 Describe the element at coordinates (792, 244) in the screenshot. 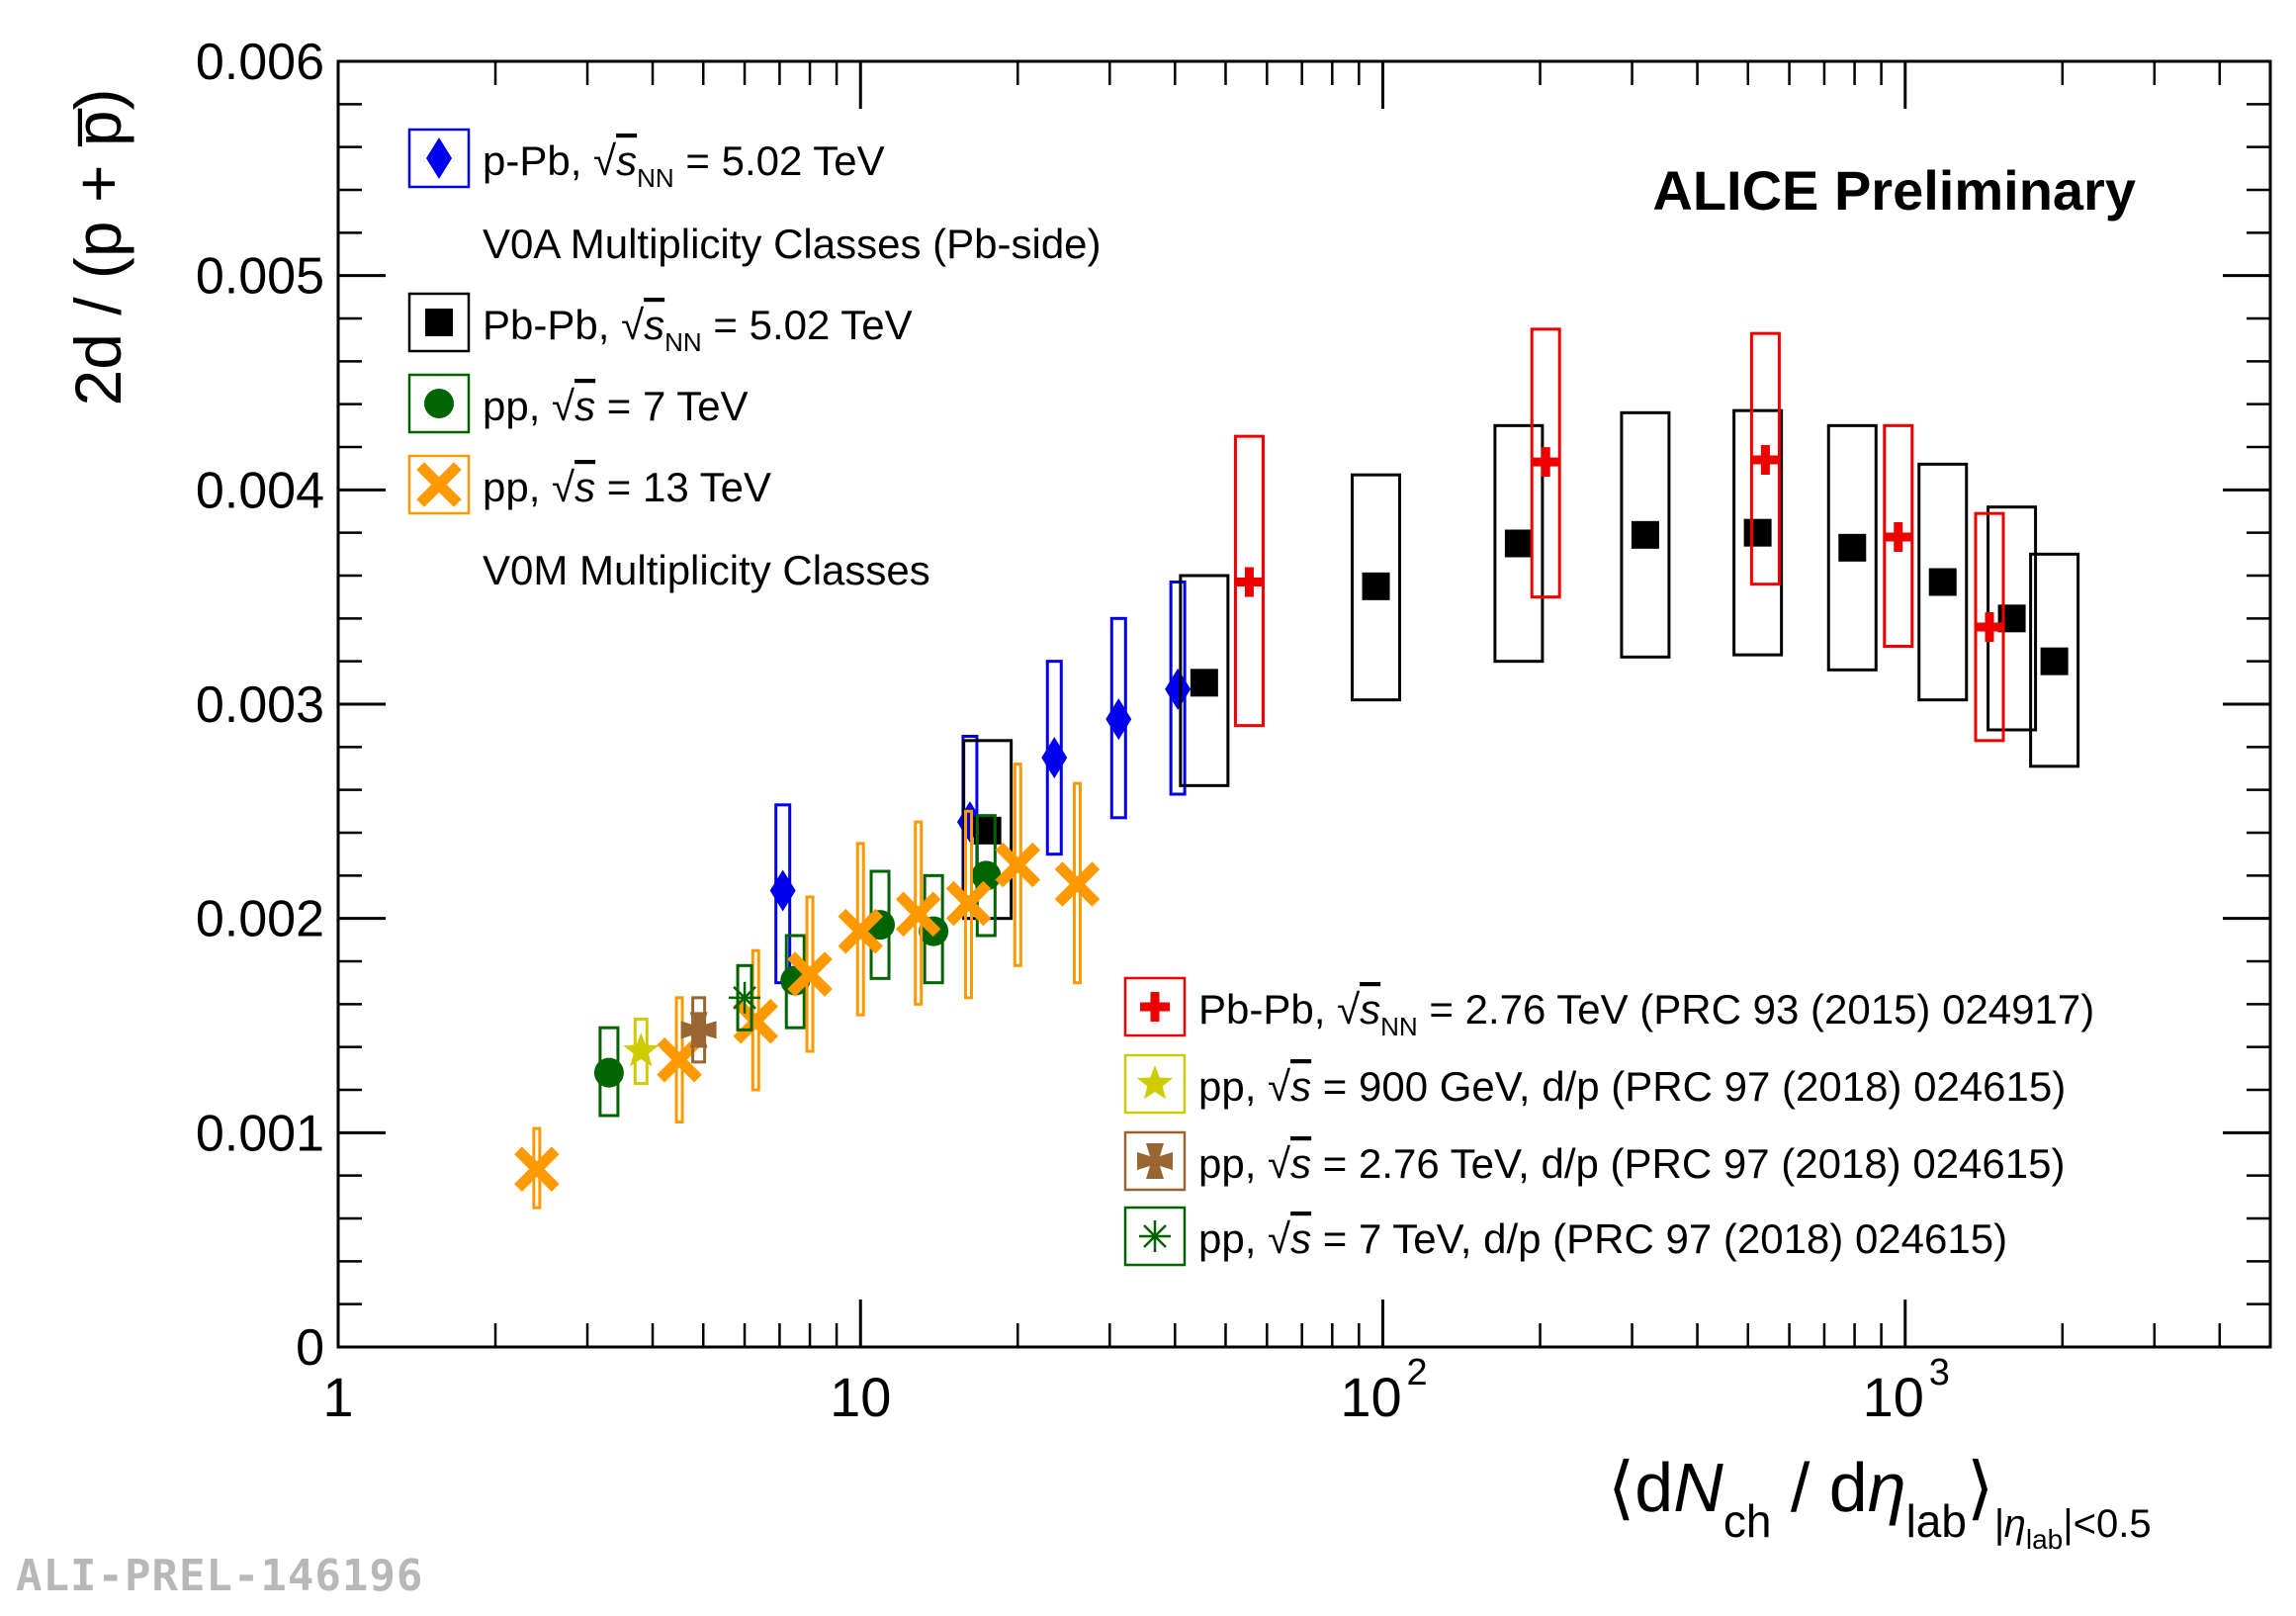

I see `legend-note: V0A Multiplicity Classes (Pb-side)` at that location.